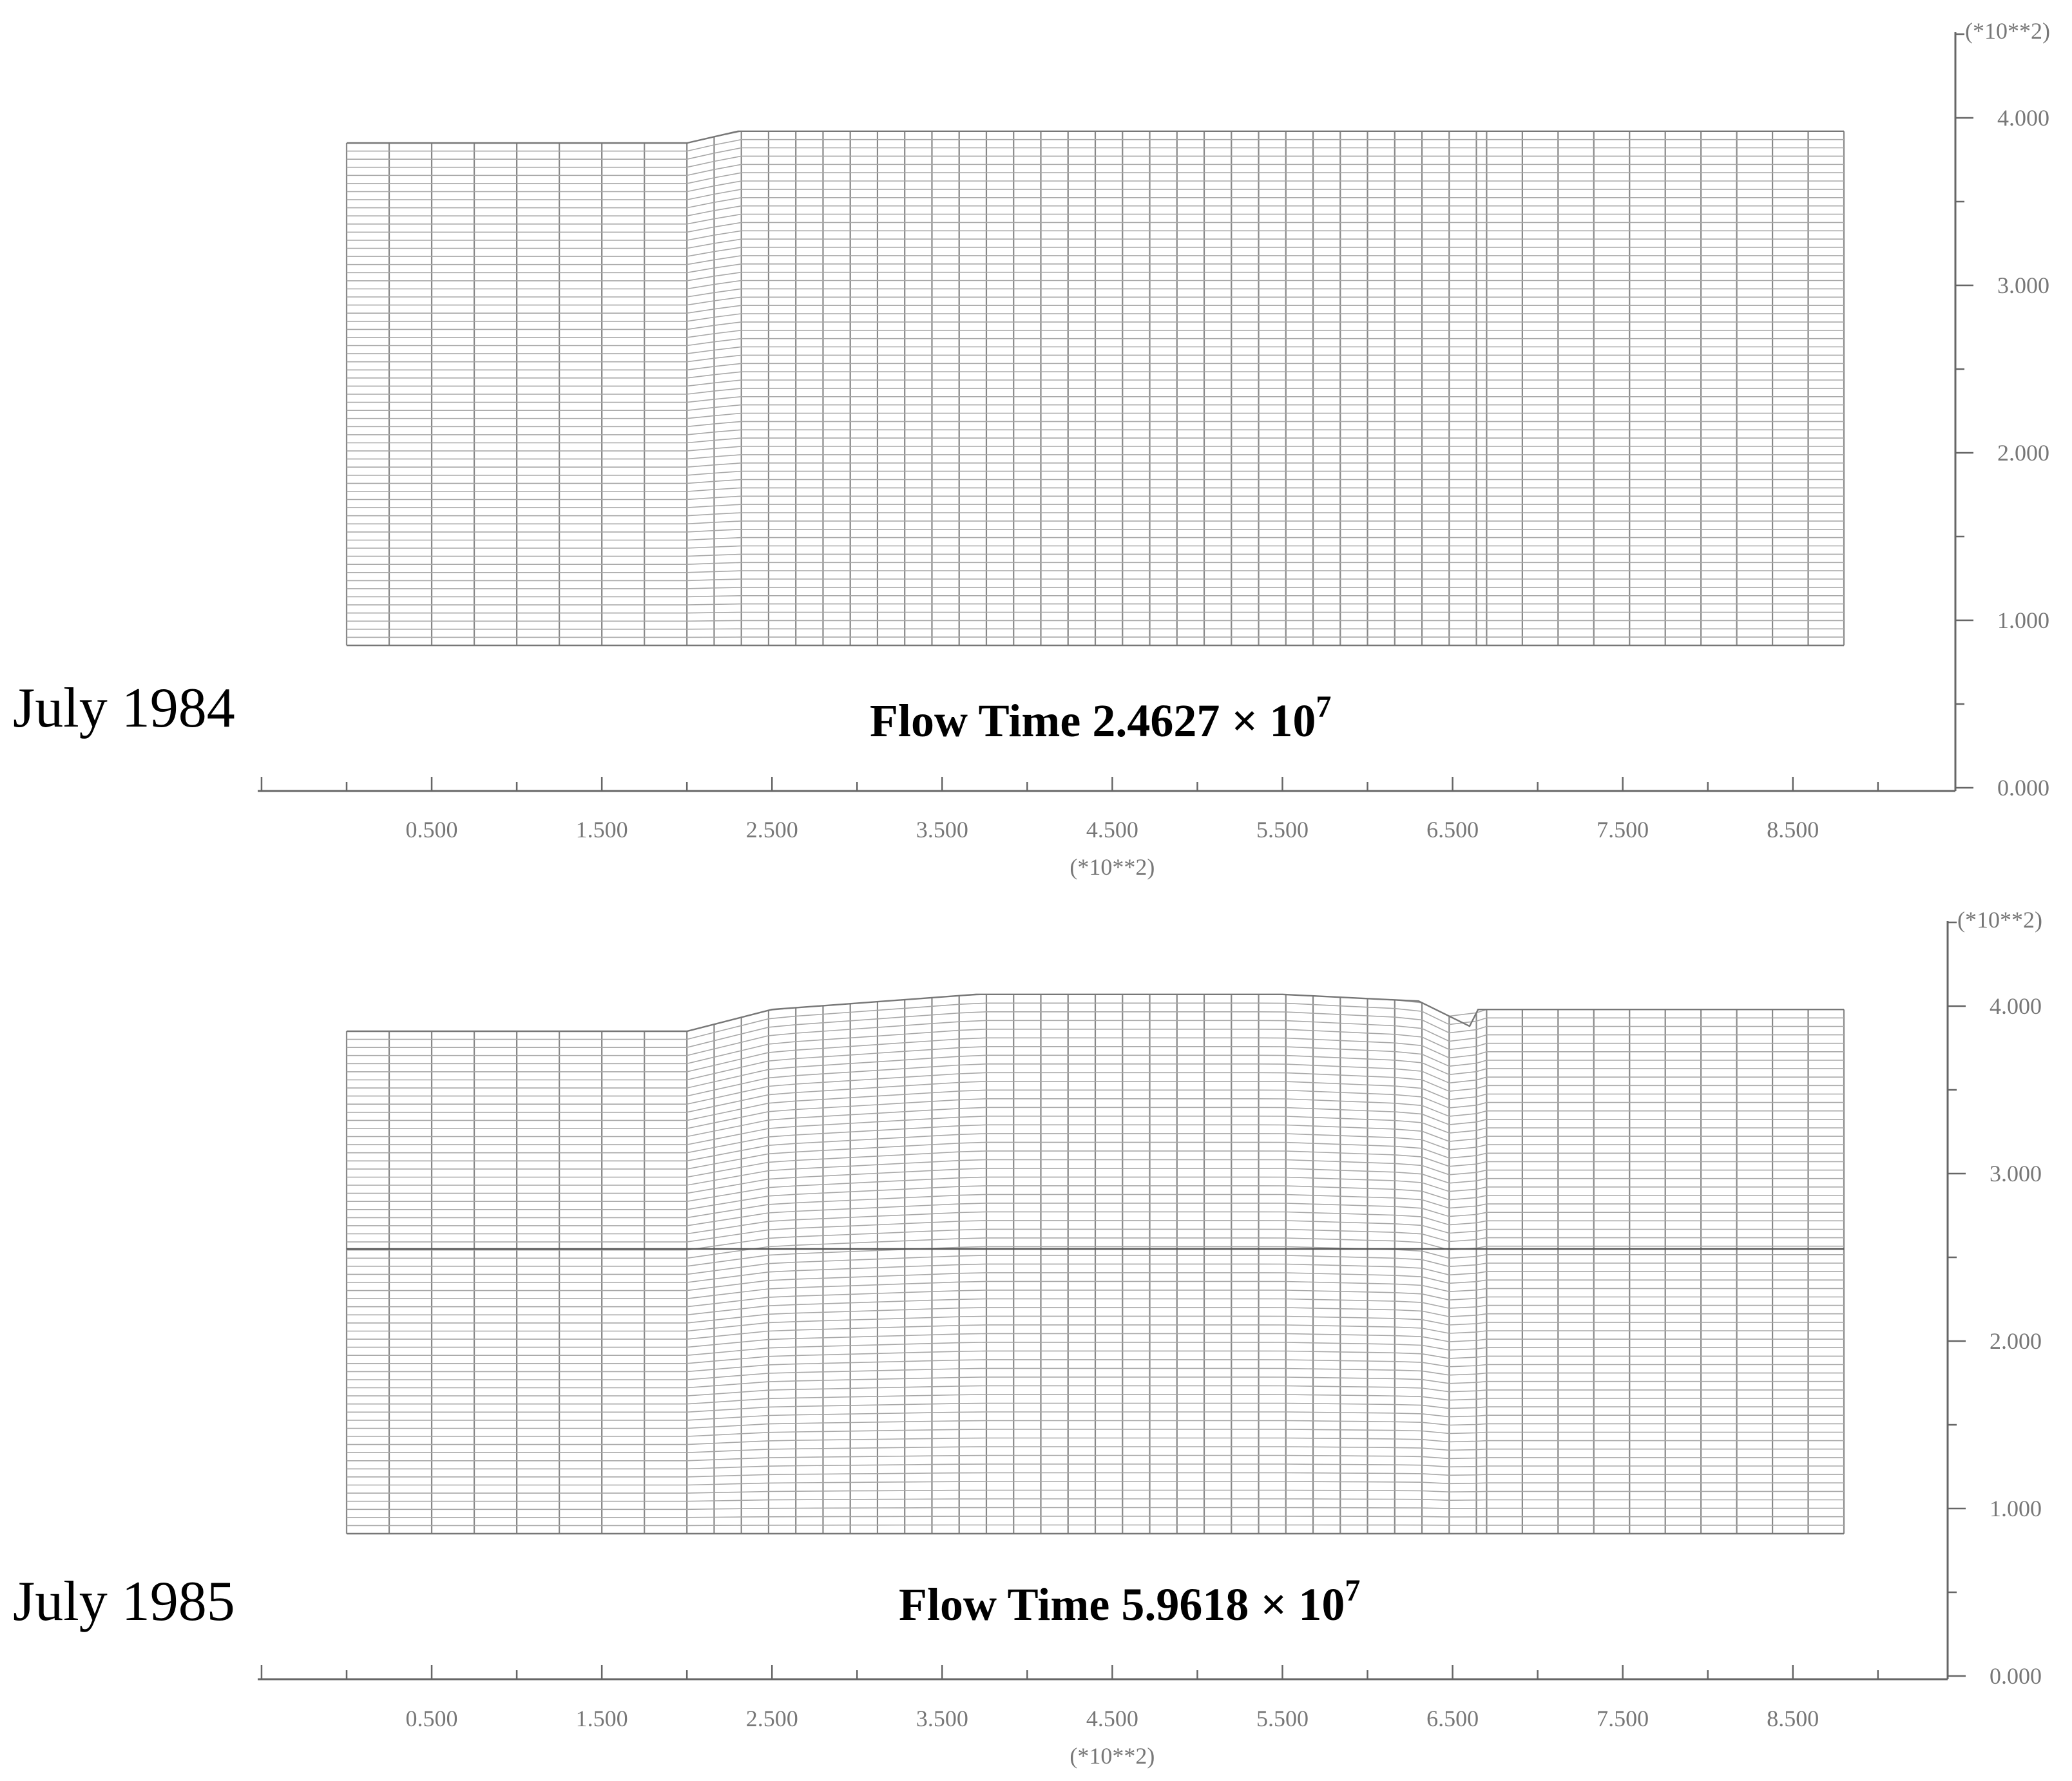 The width and height of the screenshot is (2072, 1781). I want to click on flow-time-label: Flow Time 5.9618 × 107, so click(1129, 1602).